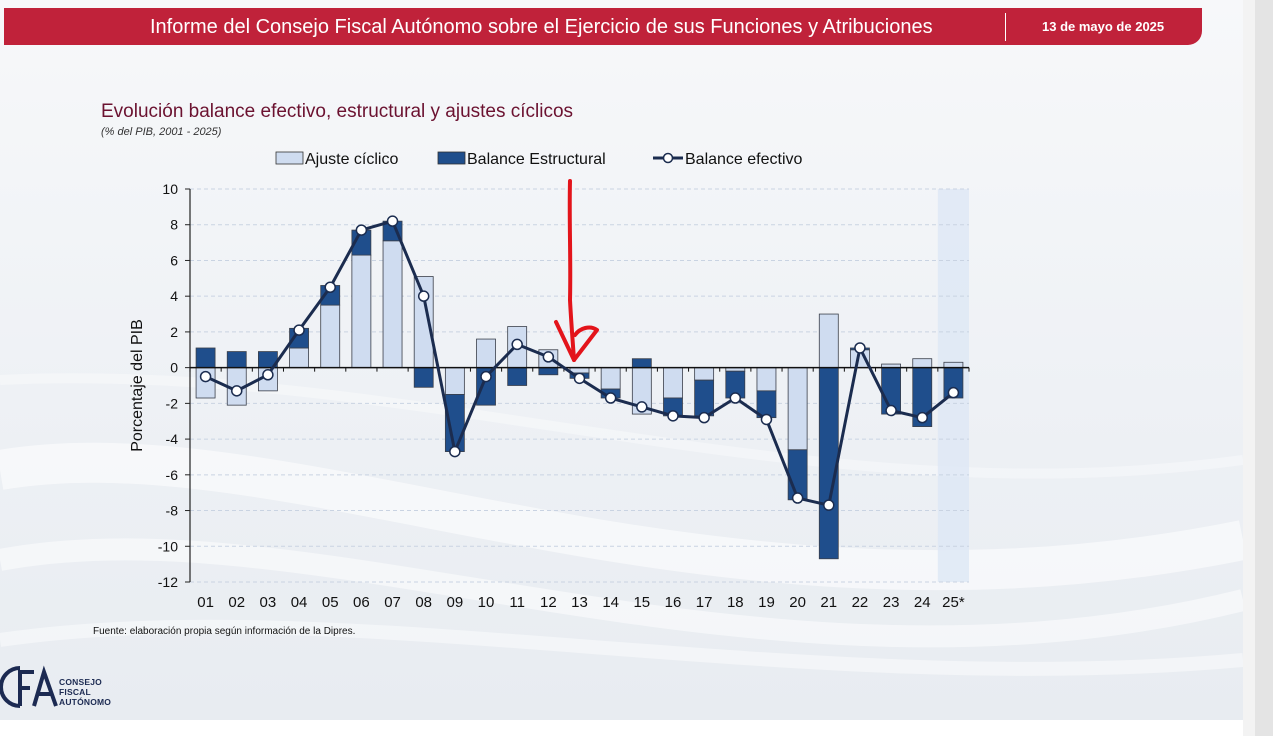  What do you see at coordinates (891, 602) in the screenshot?
I see `x-tick-label: 23` at bounding box center [891, 602].